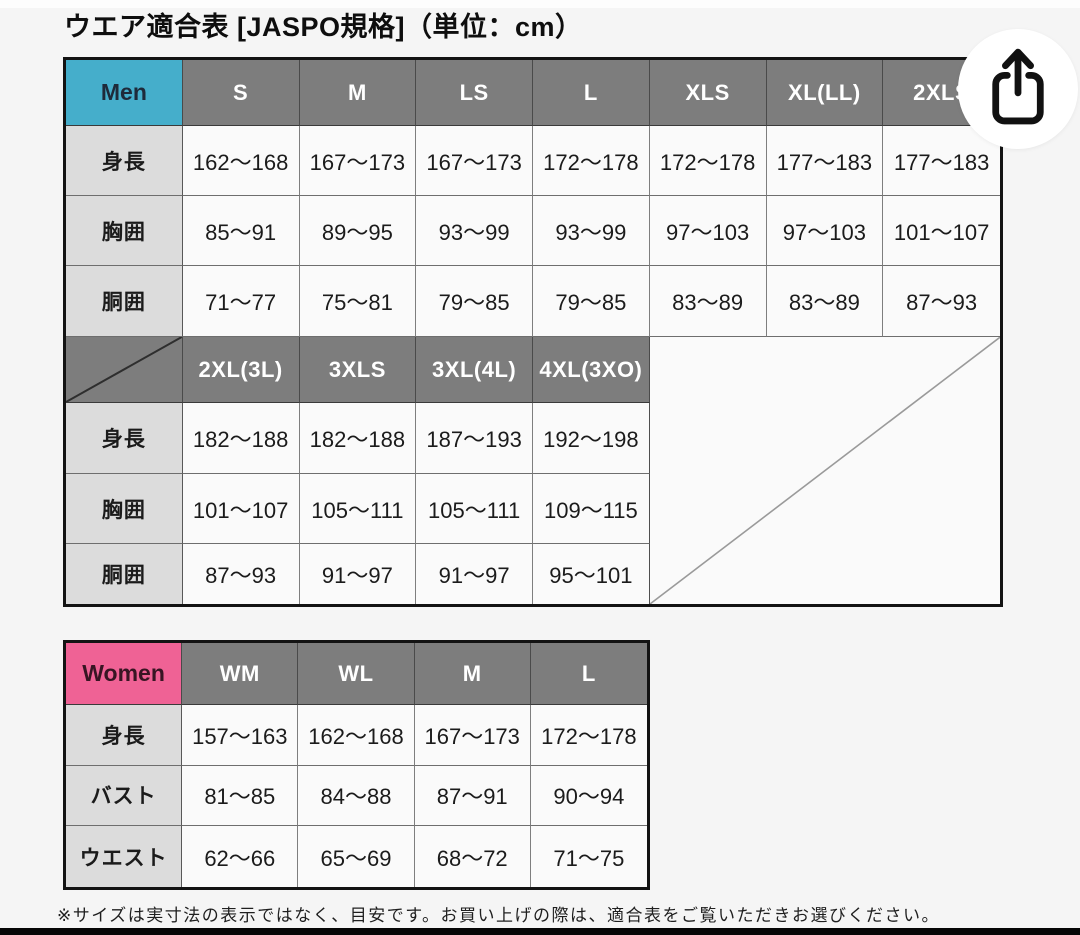 This screenshot has width=1080, height=935. Describe the element at coordinates (358, 231) in the screenshot. I see `value-cell: 89〜95` at that location.